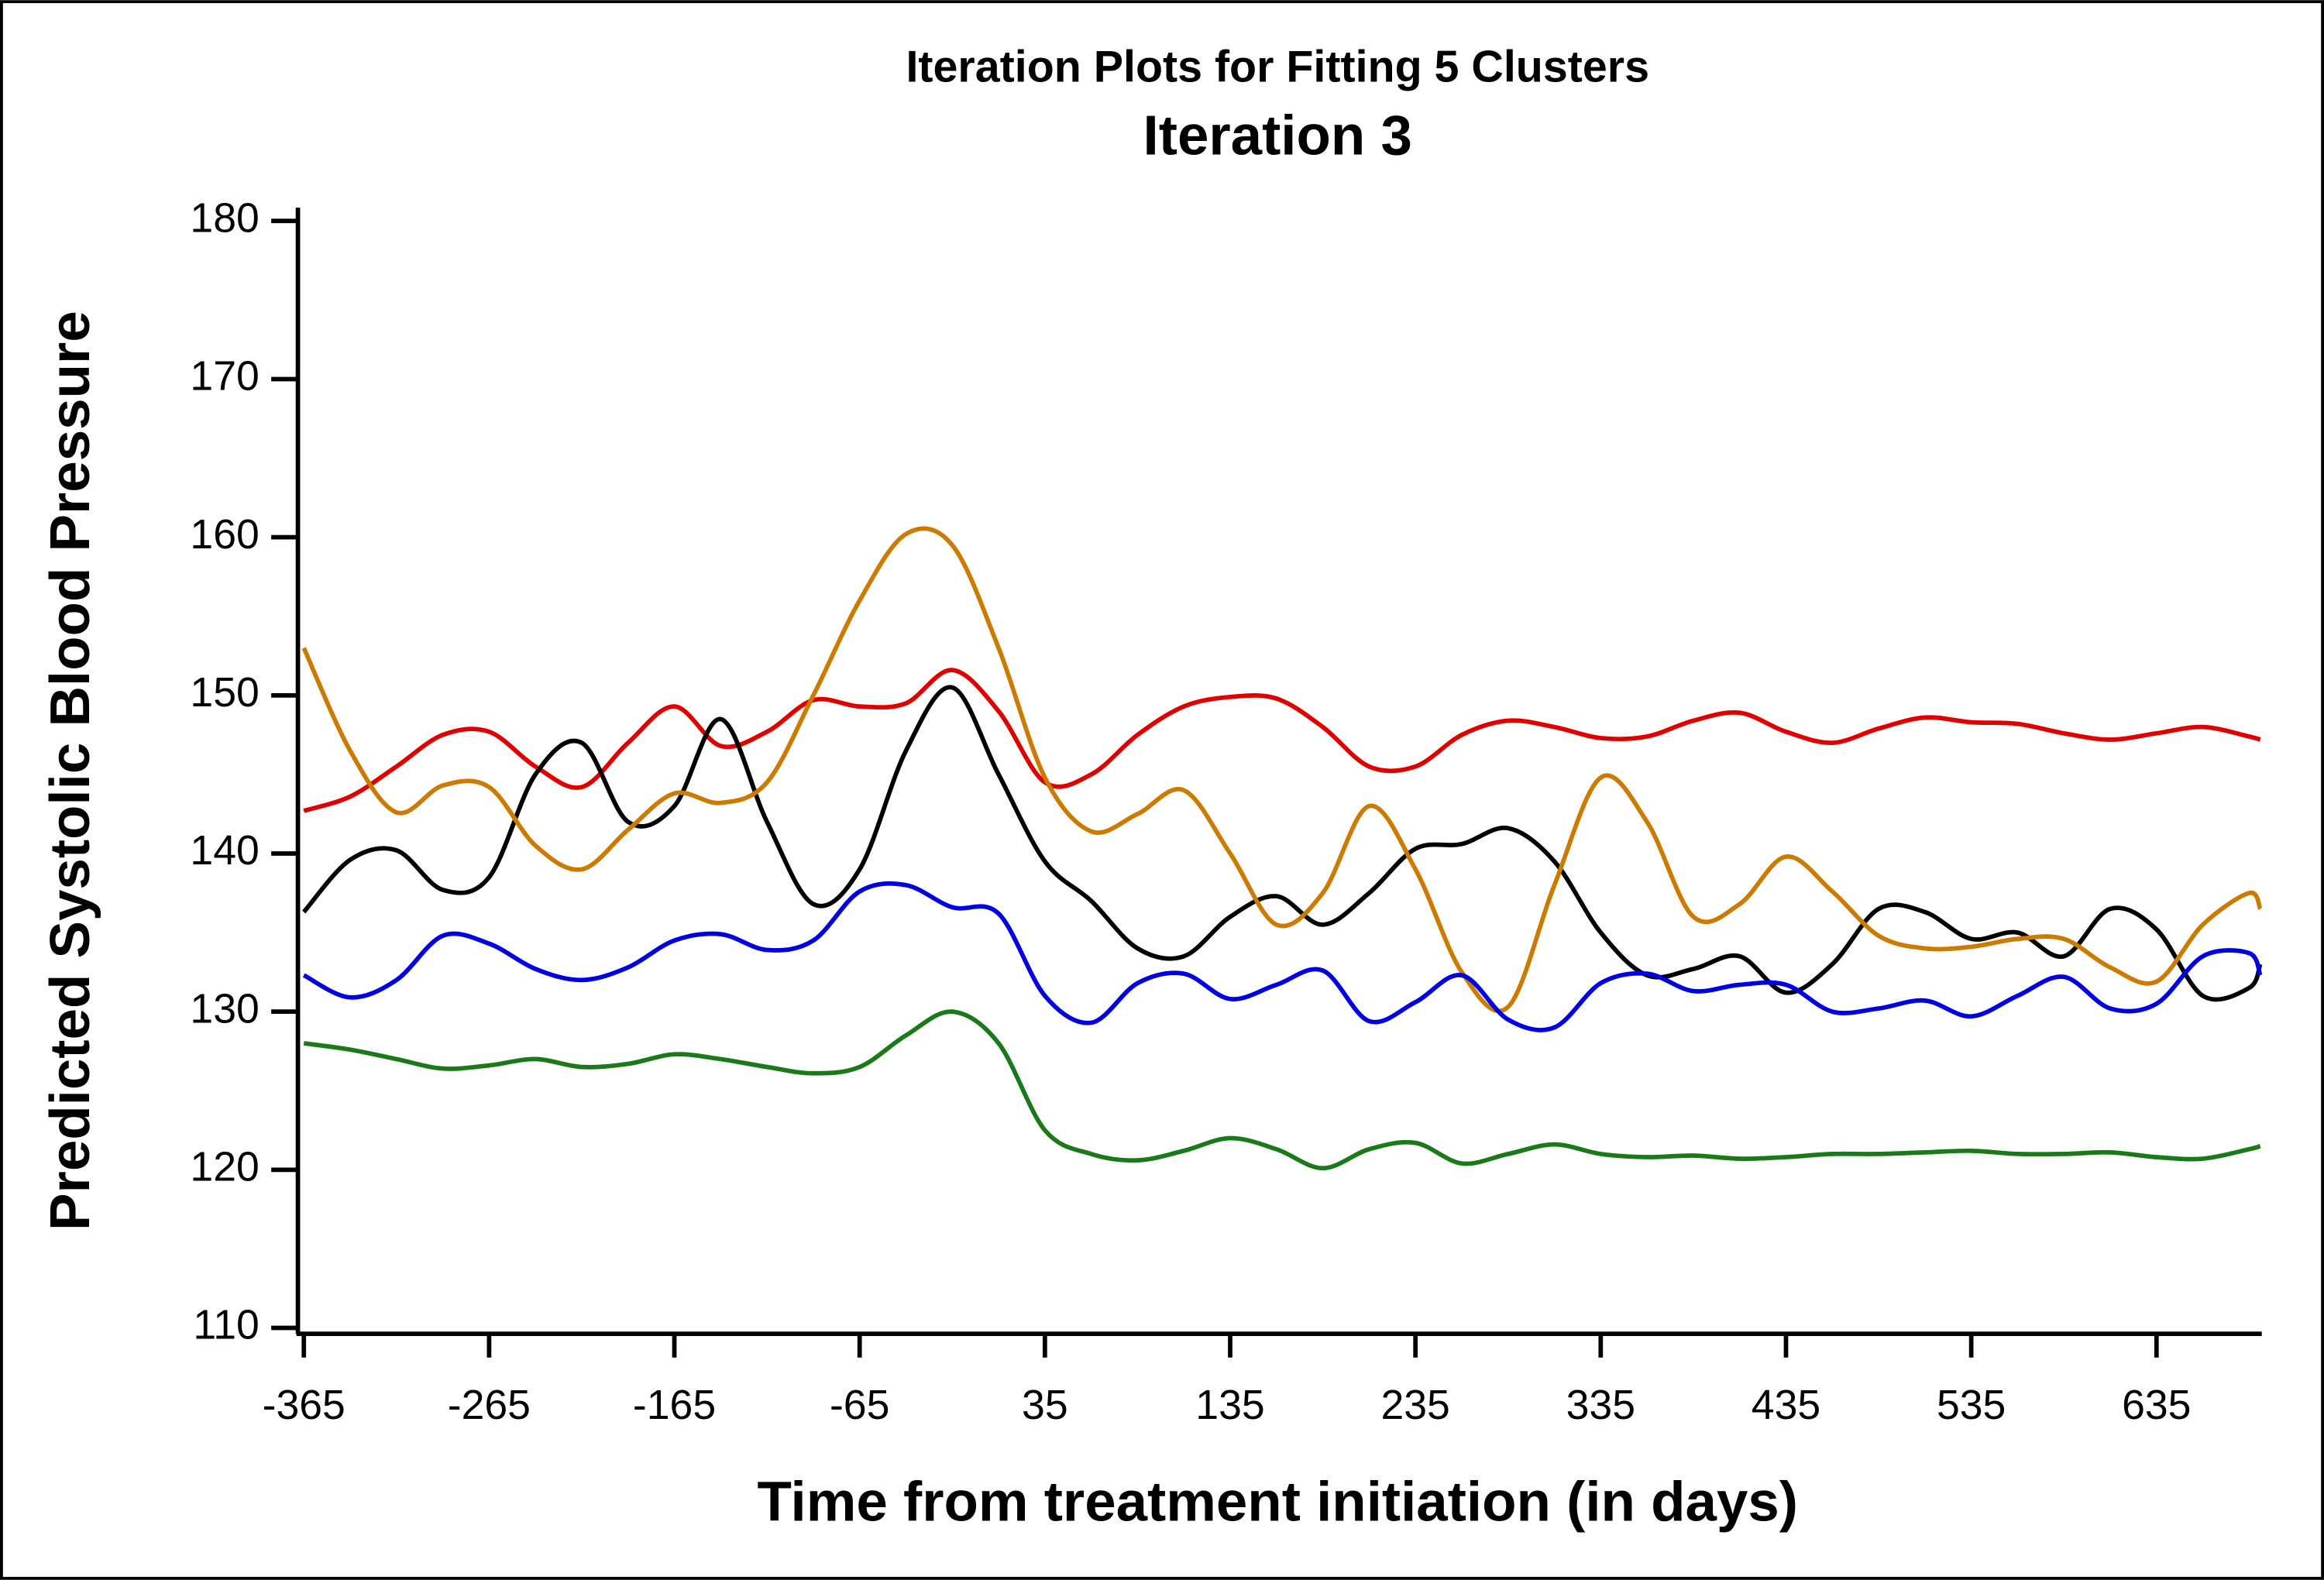 Image resolution: width=2324 pixels, height=1580 pixels. Describe the element at coordinates (224, 1167) in the screenshot. I see `y-tick-label: 120` at that location.